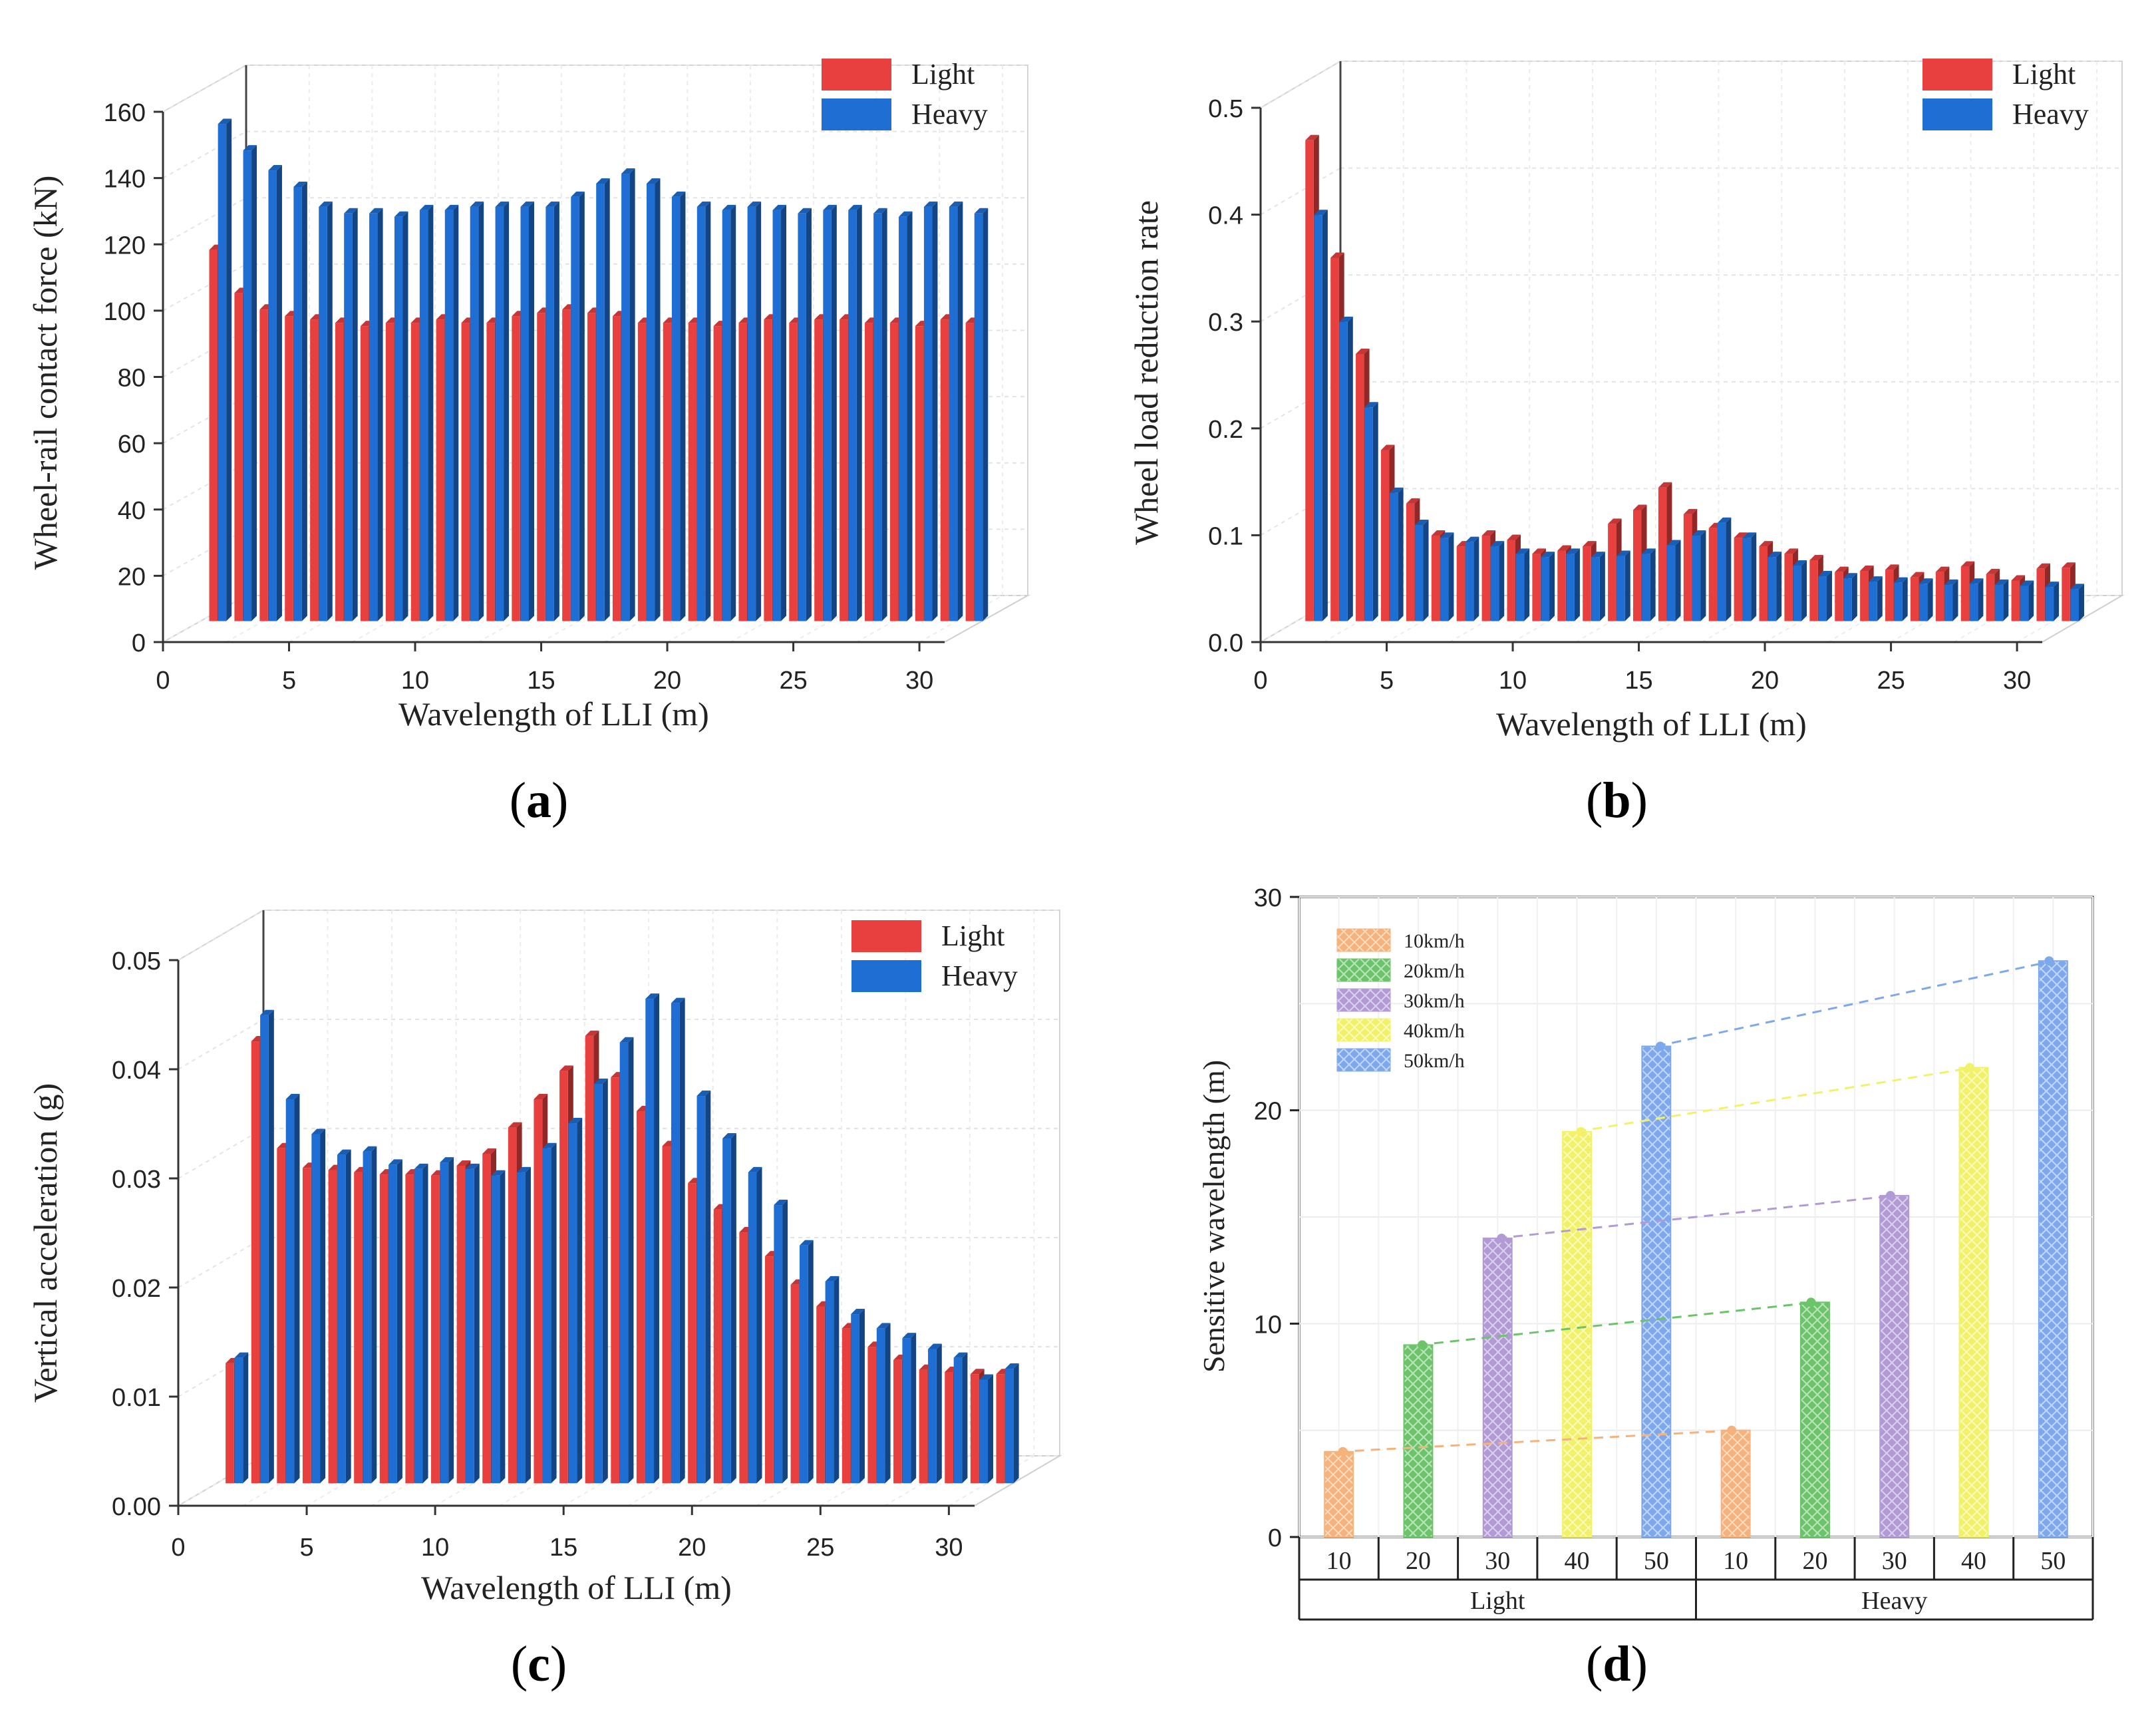 The image size is (2156, 1714). Describe the element at coordinates (541, 681) in the screenshot. I see `x-tick-label: 15` at that location.